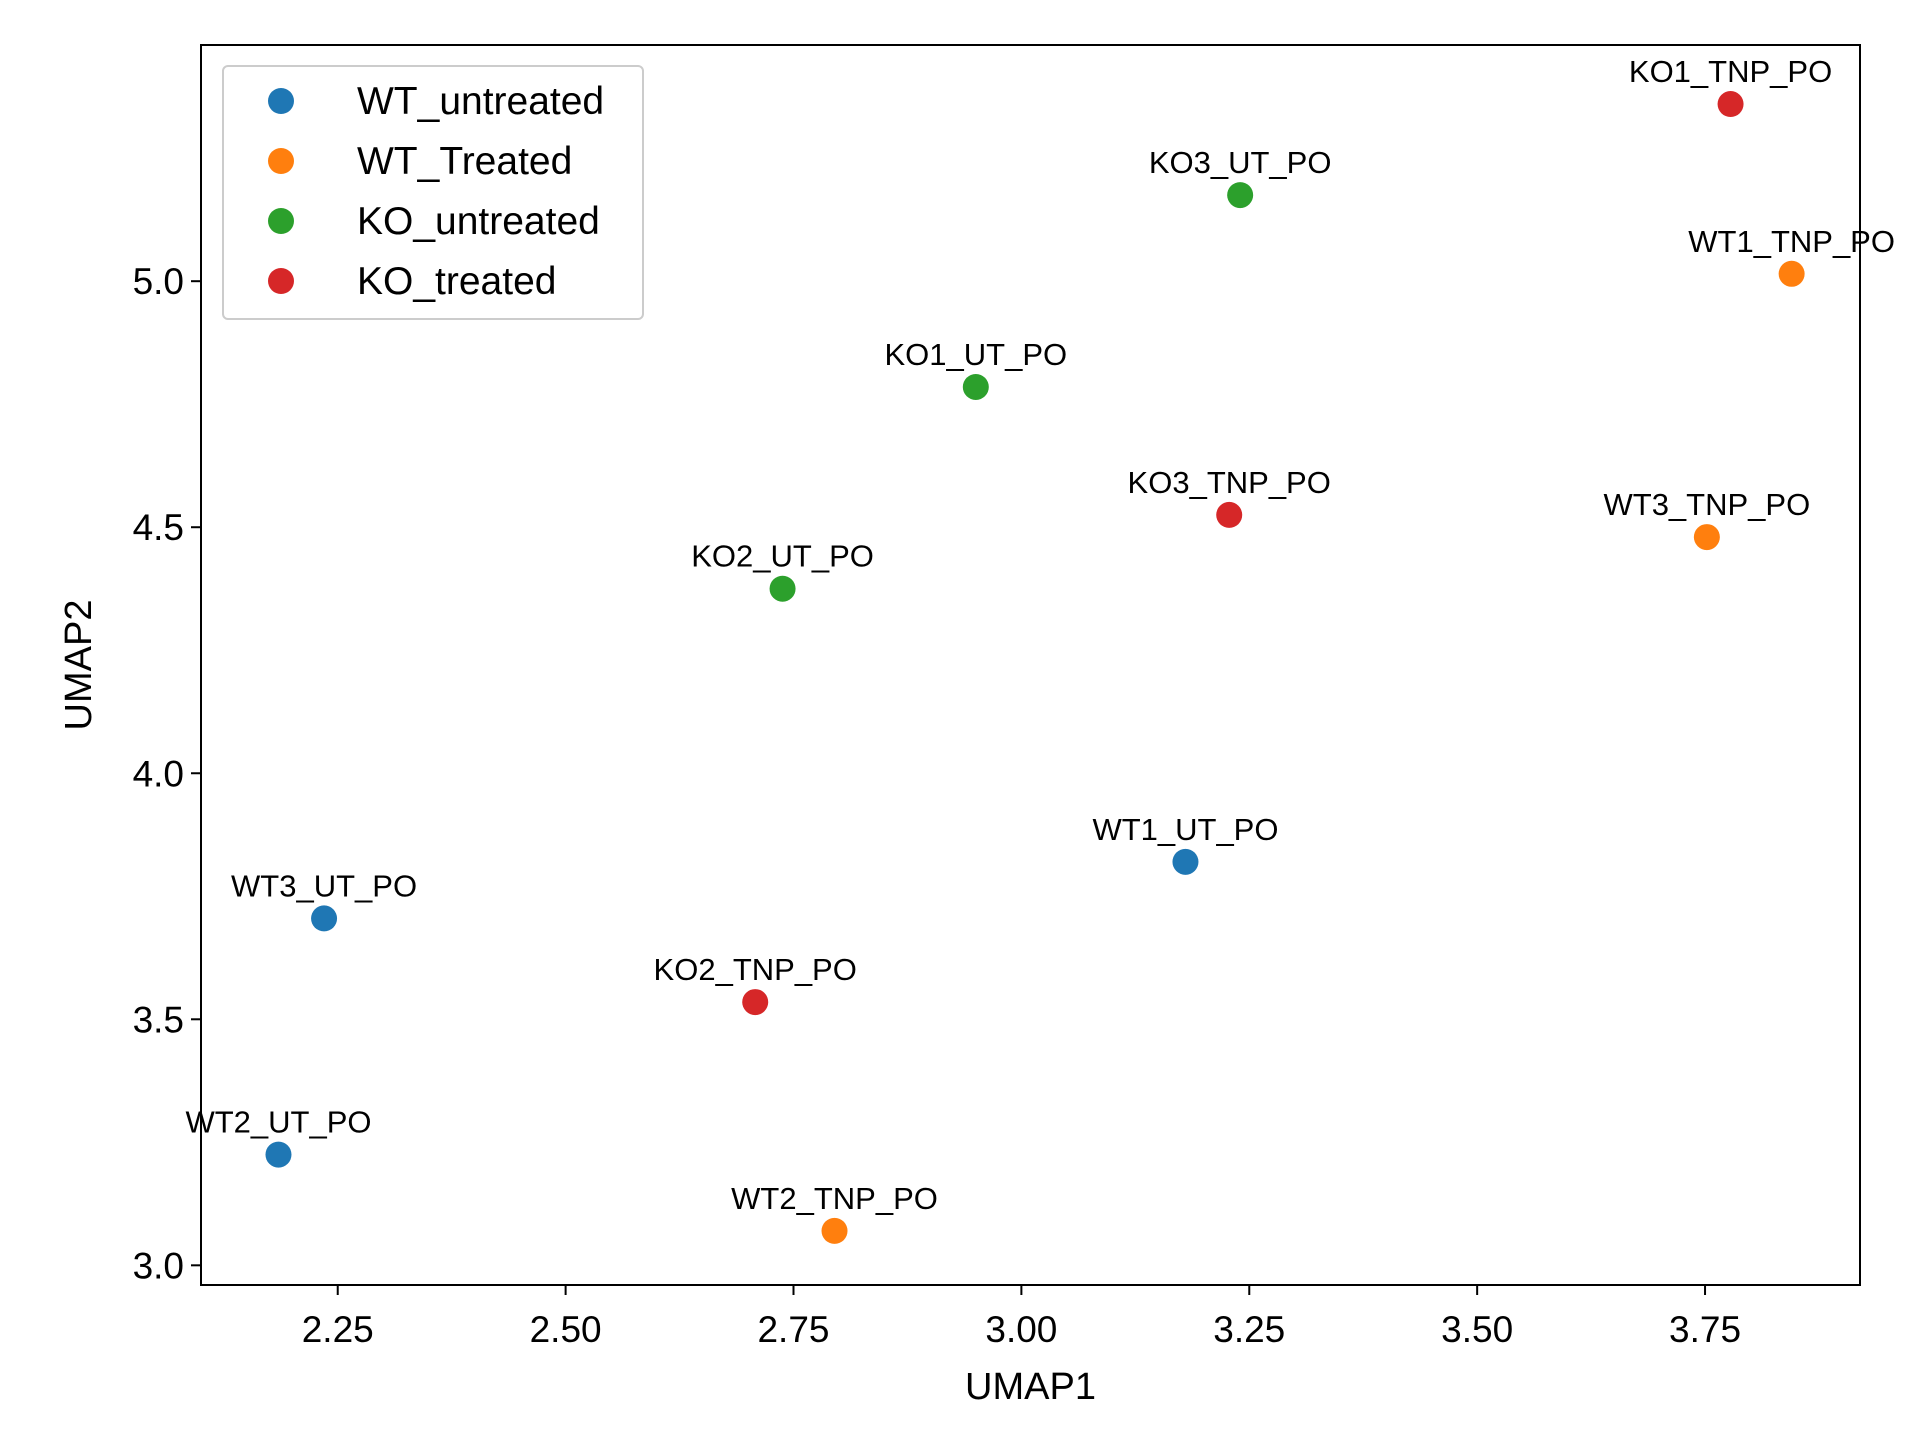 This screenshot has width=1920, height=1445. What do you see at coordinates (1707, 504) in the screenshot?
I see `point-label: WT3_TNP_PO` at bounding box center [1707, 504].